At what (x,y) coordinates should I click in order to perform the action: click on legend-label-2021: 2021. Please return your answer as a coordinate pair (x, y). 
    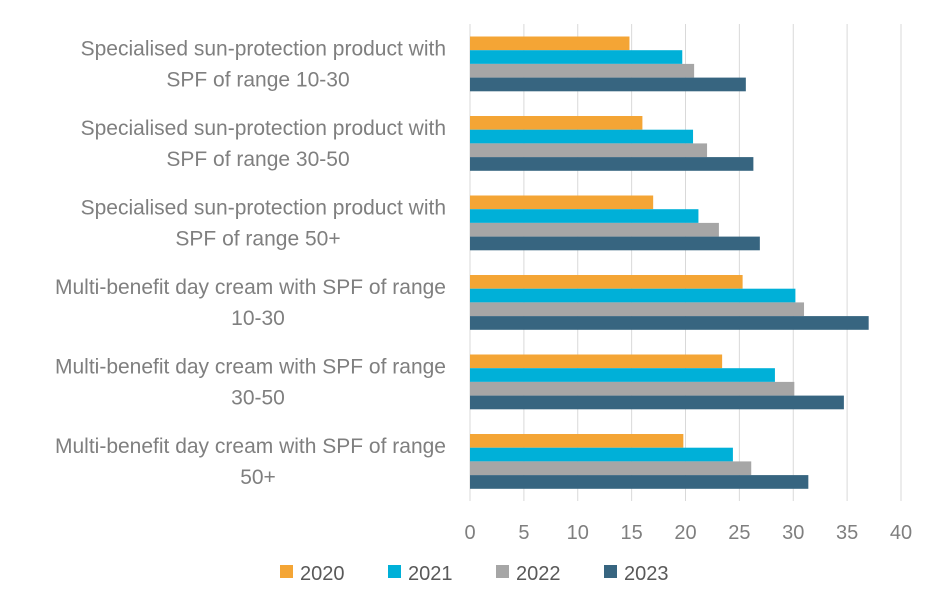
    Looking at the image, I should click on (430, 574).